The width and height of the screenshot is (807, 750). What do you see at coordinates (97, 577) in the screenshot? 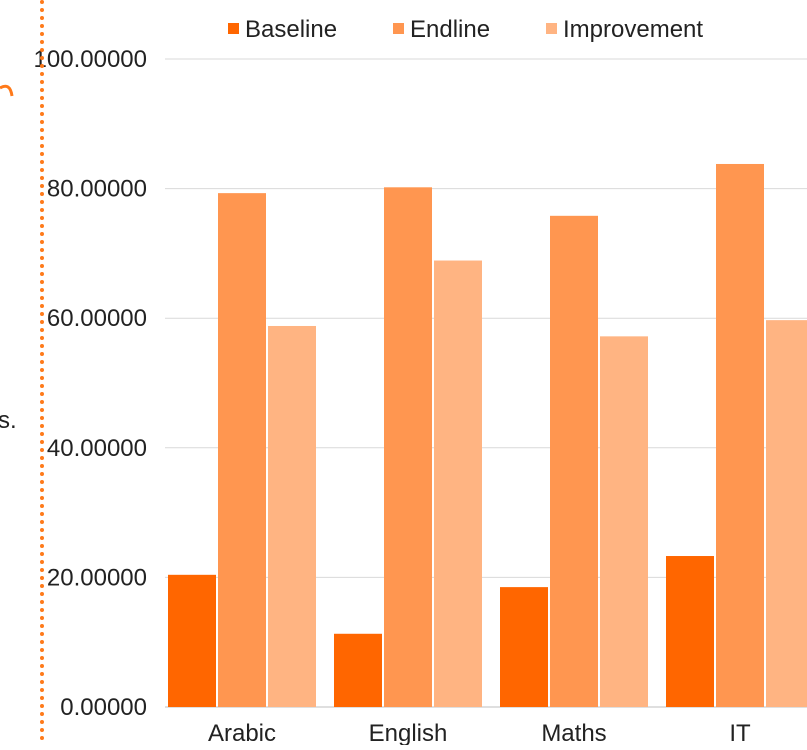
I see `y-tick-label: 20.00000` at bounding box center [97, 577].